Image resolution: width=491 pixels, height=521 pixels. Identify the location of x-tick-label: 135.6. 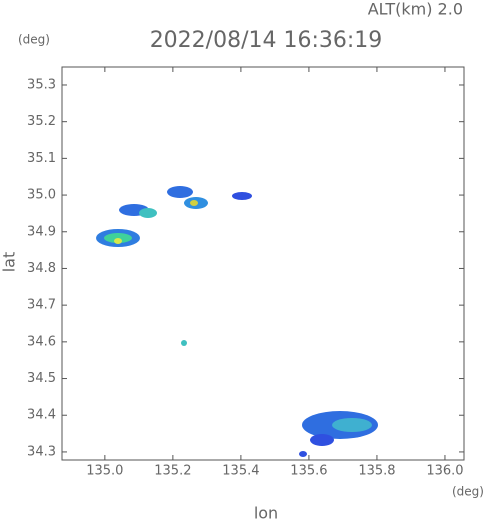
(308, 471).